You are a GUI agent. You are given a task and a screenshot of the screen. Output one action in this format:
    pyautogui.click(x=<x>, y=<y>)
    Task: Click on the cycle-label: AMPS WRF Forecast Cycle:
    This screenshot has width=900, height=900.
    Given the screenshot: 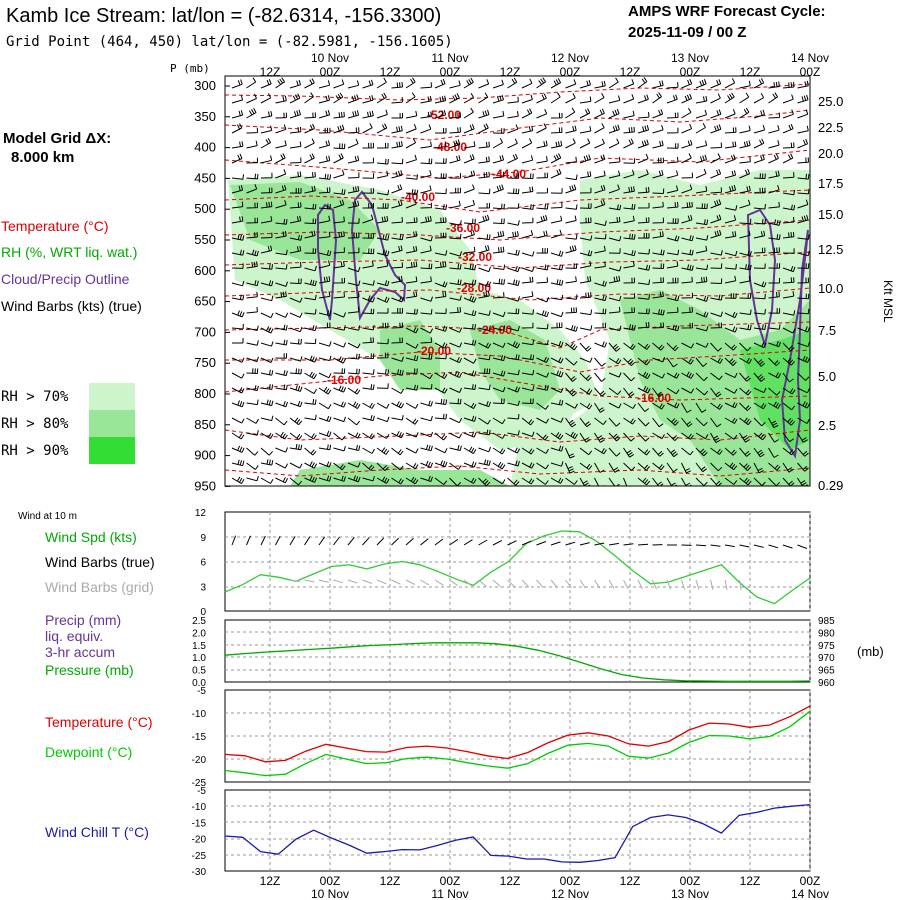 What is the action you would take?
    pyautogui.click(x=727, y=11)
    